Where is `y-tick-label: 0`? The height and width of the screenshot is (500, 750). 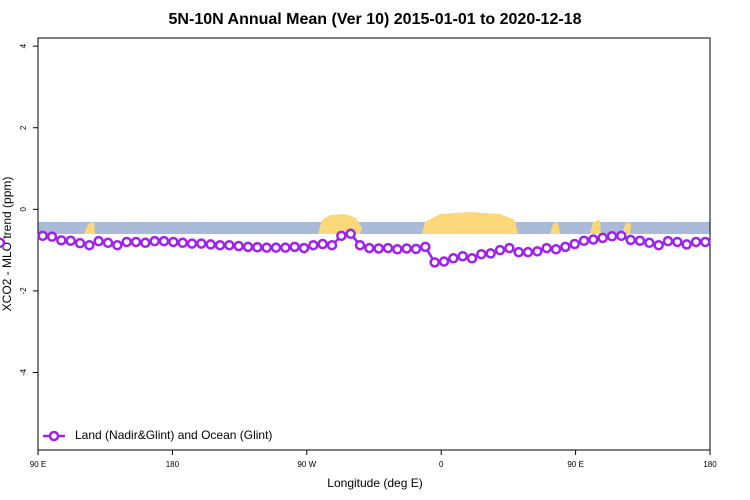
y-tick-label: 0 is located at coordinates (23, 209).